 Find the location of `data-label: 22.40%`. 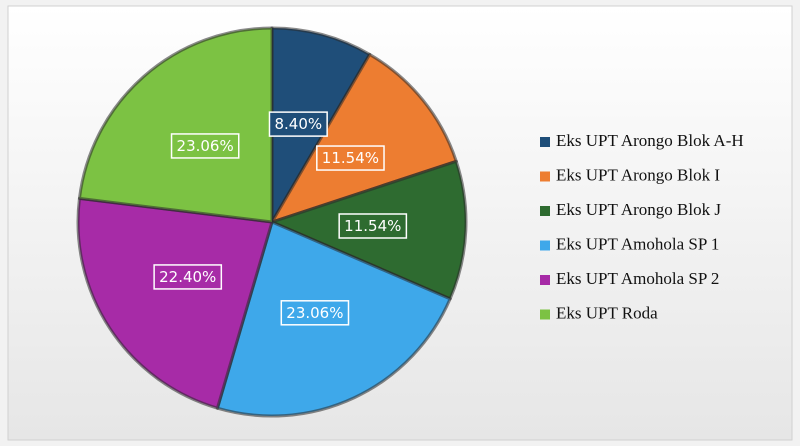

data-label: 22.40% is located at coordinates (187, 277).